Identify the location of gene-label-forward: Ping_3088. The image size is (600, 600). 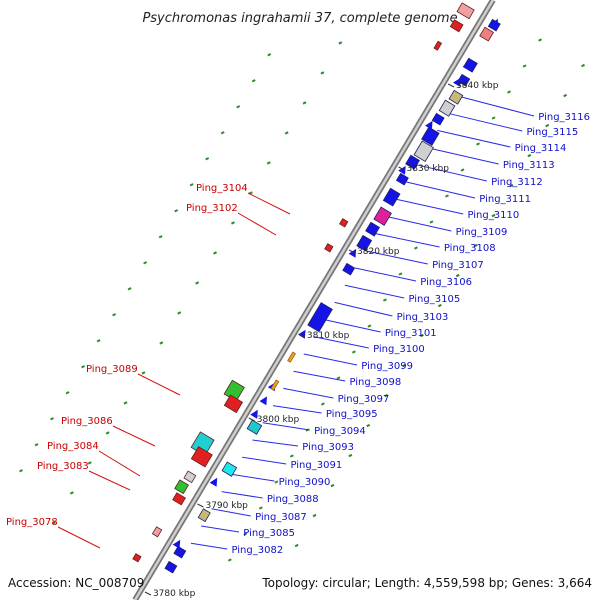
(293, 499).